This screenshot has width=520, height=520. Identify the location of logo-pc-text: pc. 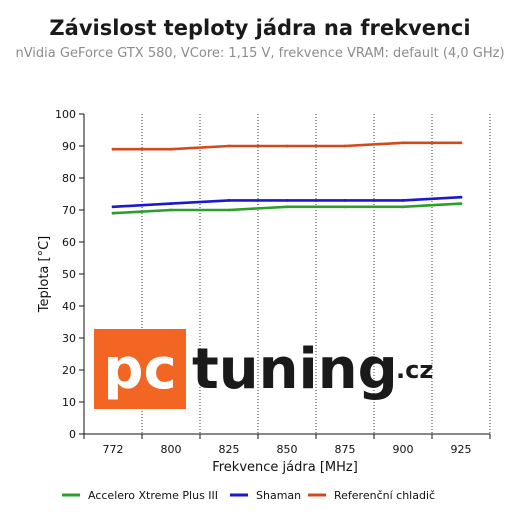
(139, 369).